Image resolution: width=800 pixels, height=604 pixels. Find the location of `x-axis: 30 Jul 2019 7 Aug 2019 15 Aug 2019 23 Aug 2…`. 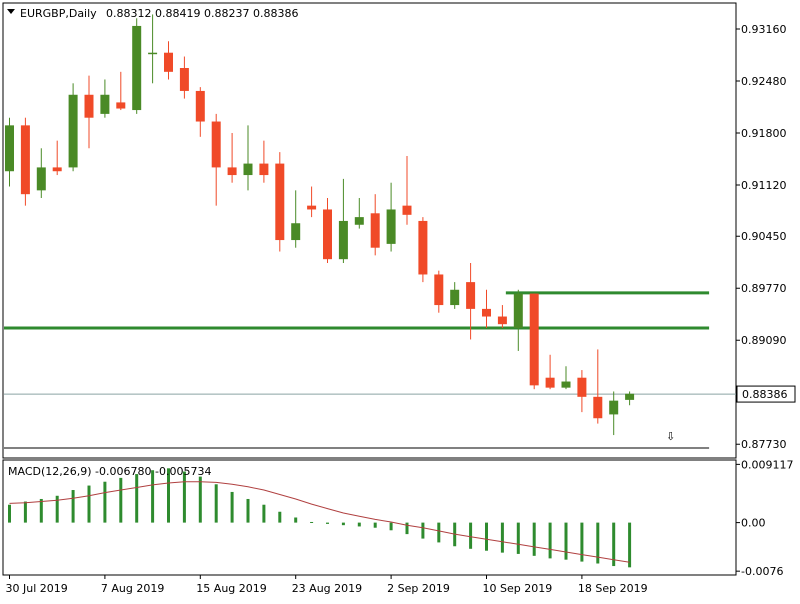

x-axis: 30 Jul 2019 7 Aug 2019 15 Aug 2019 23 Aug 2… is located at coordinates (327, 585).